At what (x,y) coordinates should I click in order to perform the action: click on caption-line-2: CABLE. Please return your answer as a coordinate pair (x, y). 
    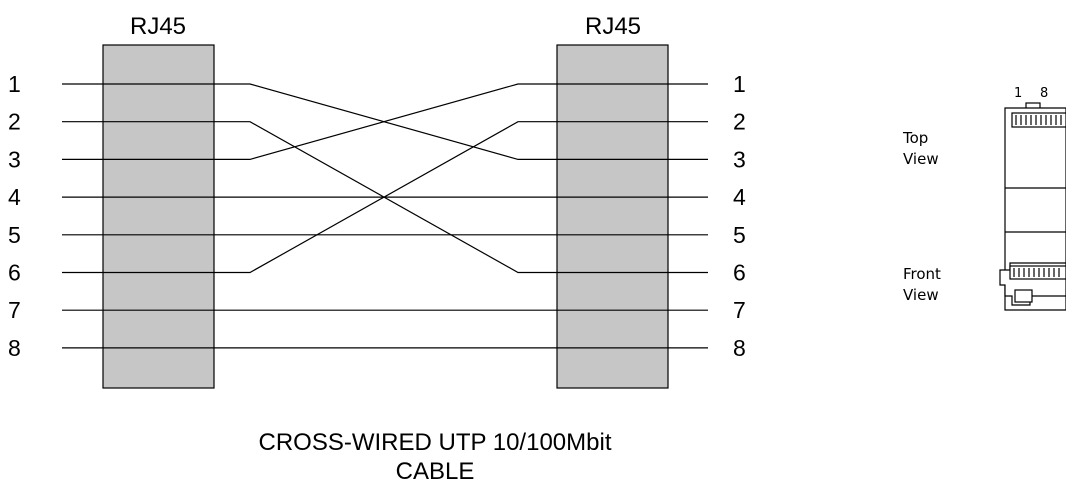
    Looking at the image, I should click on (435, 471).